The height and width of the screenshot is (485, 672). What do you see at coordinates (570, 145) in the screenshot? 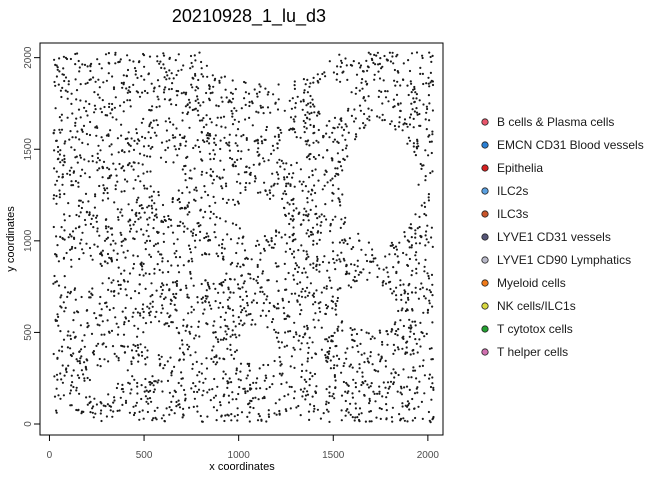
I see `legend-label: EMCN CD31 Blood vessels` at bounding box center [570, 145].